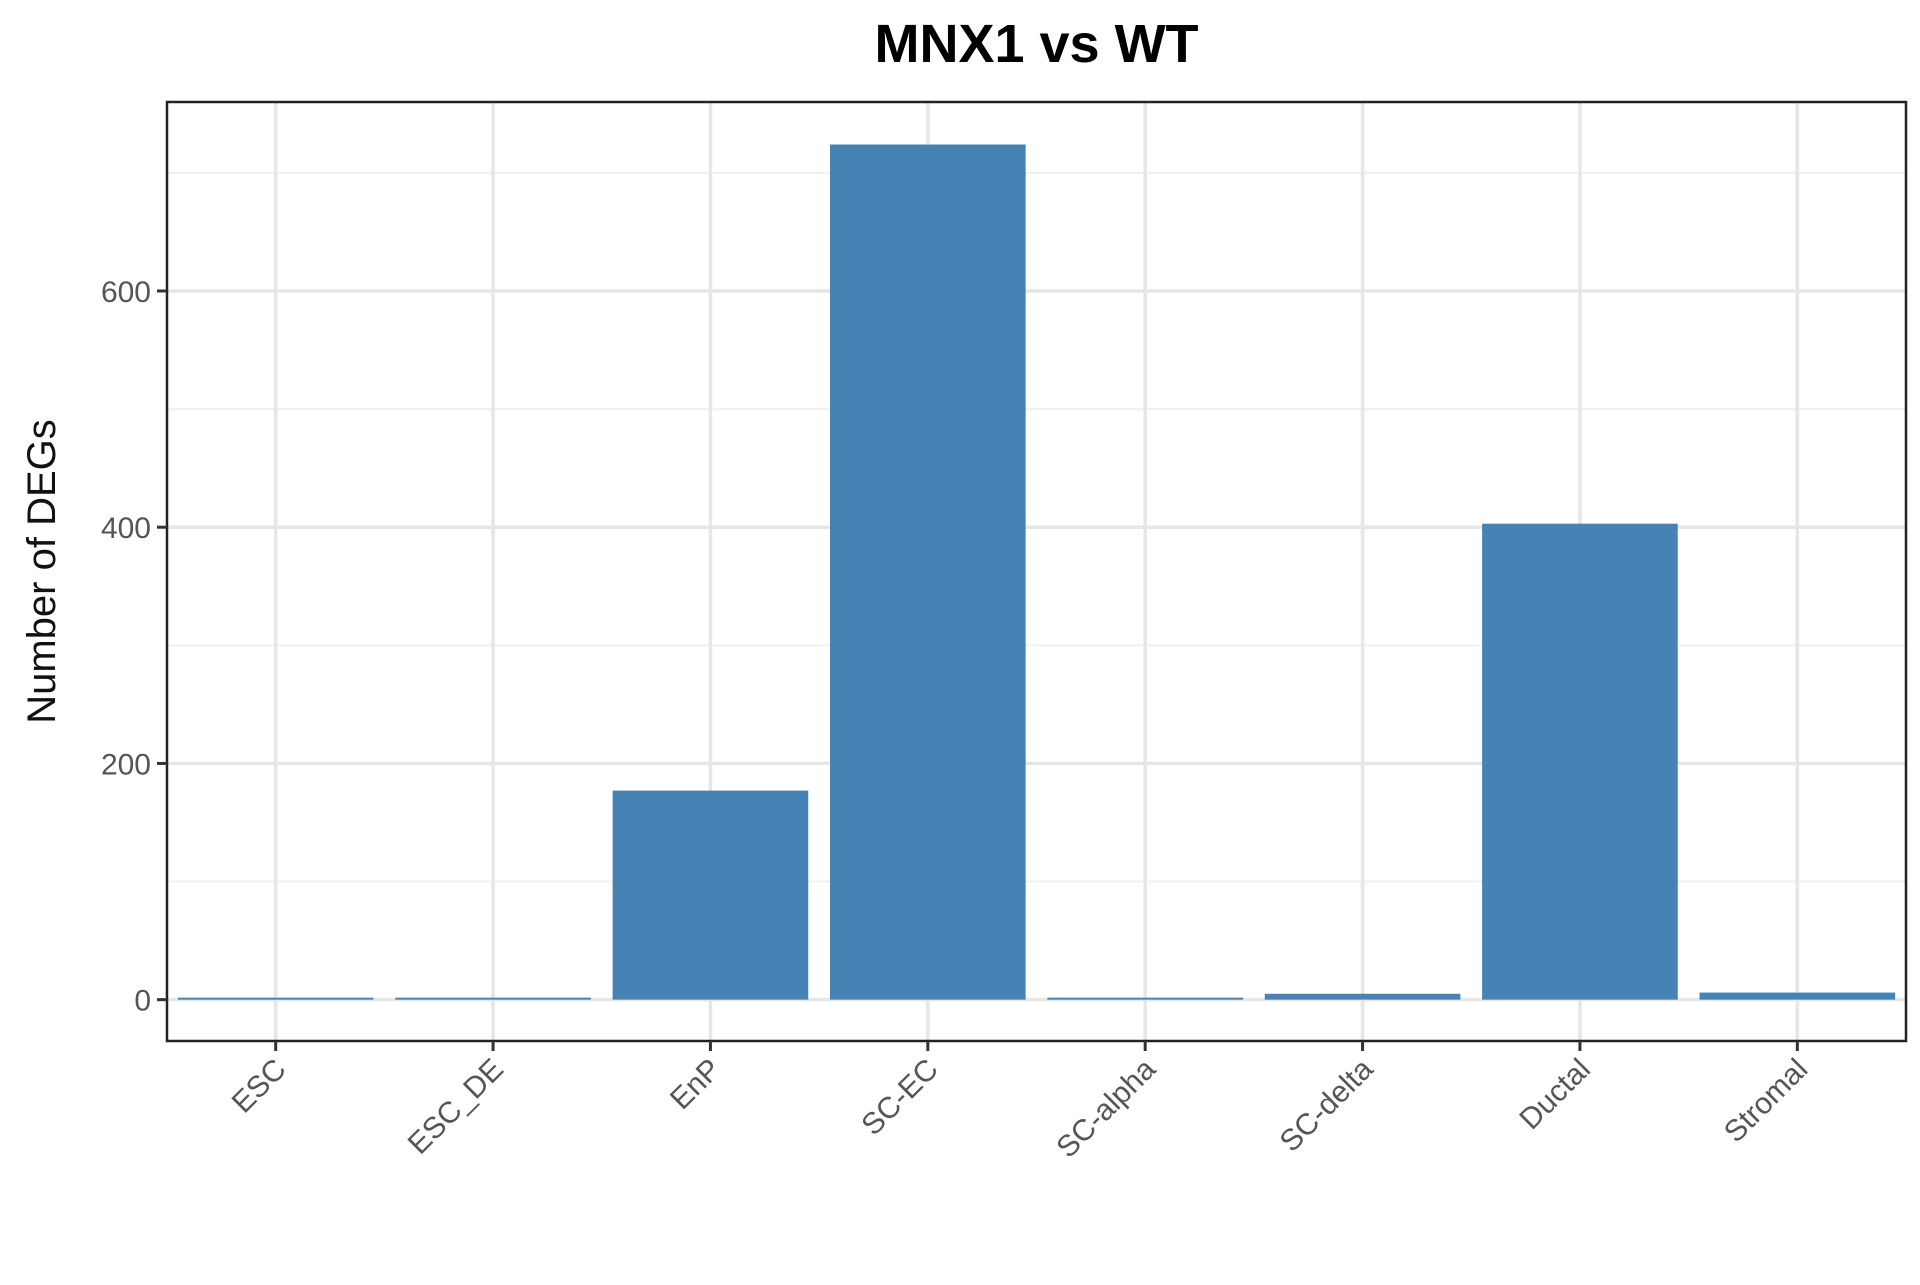 This screenshot has height=1285, width=1920. I want to click on y-tick-label: 0, so click(142, 1001).